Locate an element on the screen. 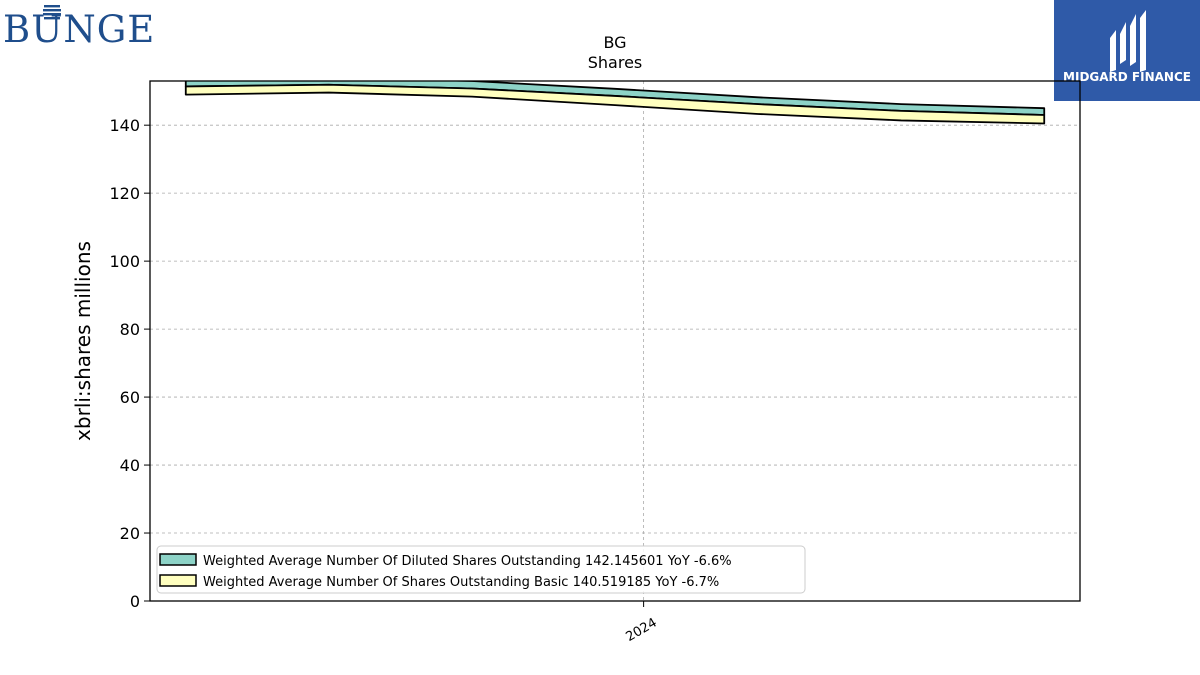 The width and height of the screenshot is (1200, 675). y-tick-label: 120 is located at coordinates (124, 193).